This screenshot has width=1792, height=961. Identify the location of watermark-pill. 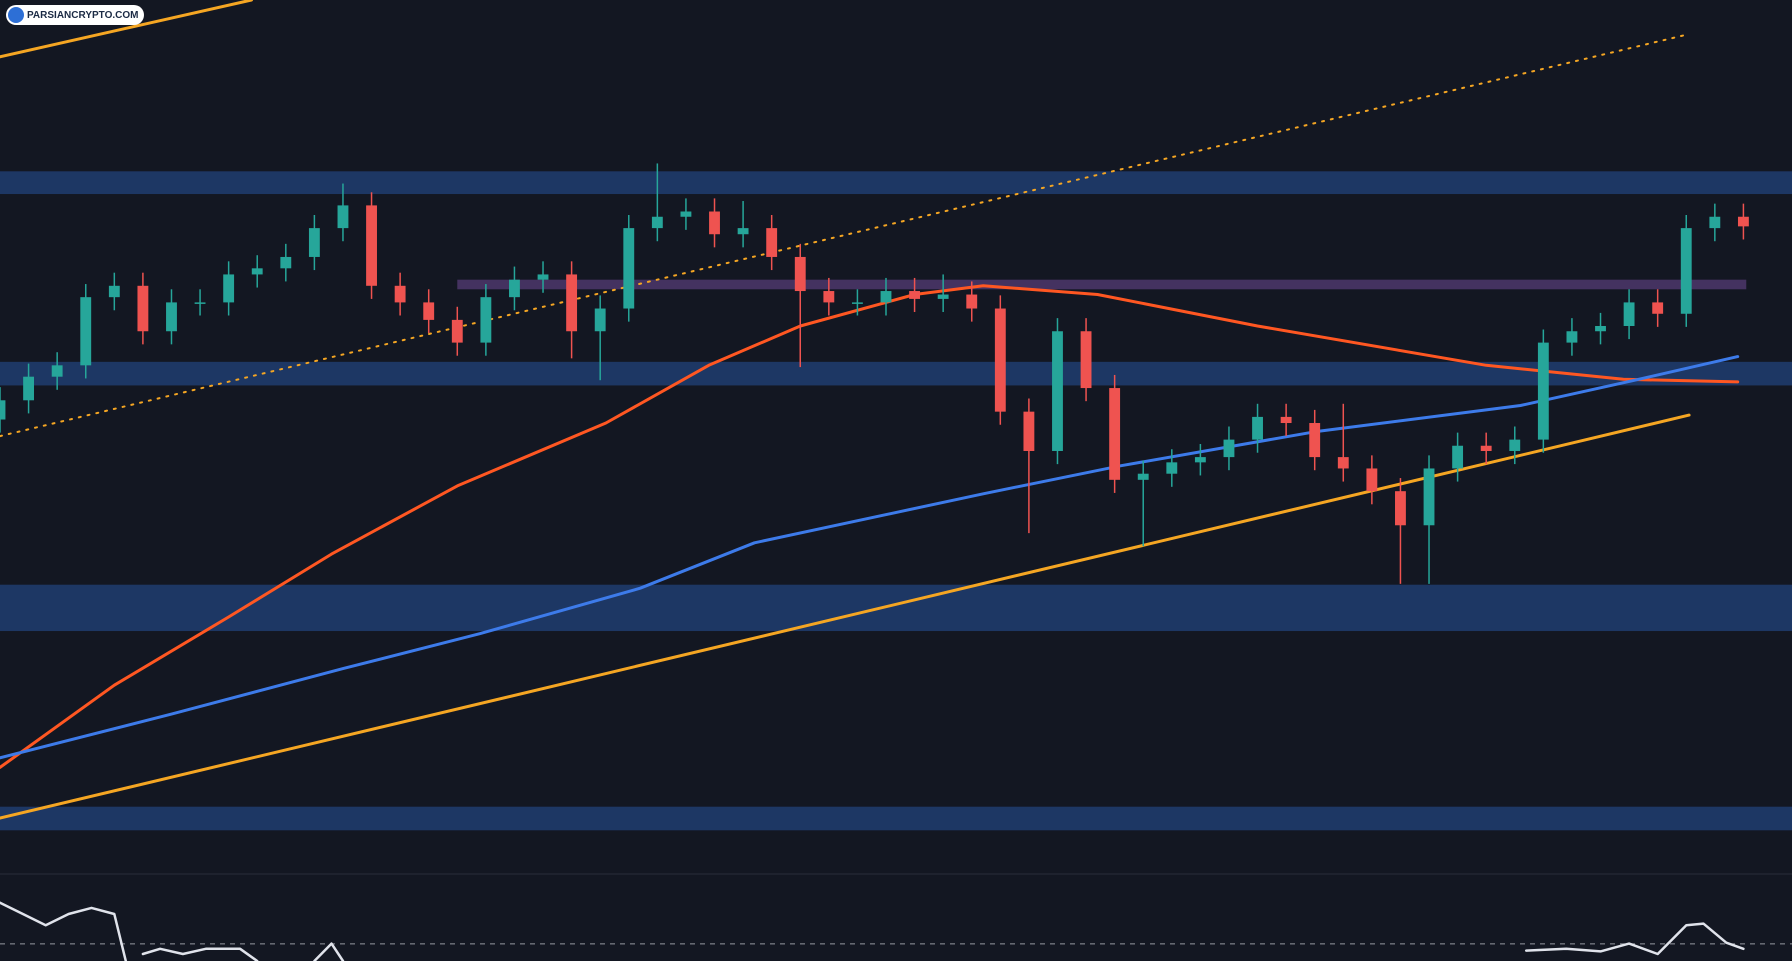
(75, 15).